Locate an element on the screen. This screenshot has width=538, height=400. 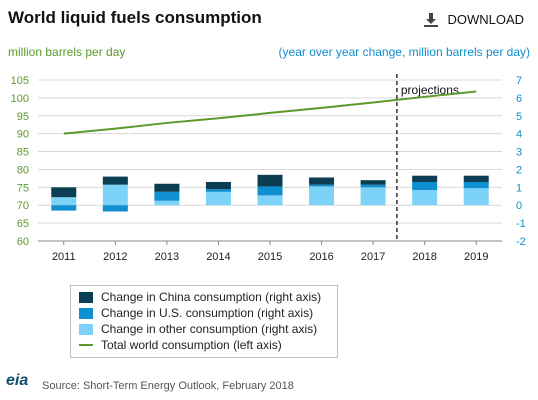
right-tick-label: 0 is located at coordinates (519, 206).